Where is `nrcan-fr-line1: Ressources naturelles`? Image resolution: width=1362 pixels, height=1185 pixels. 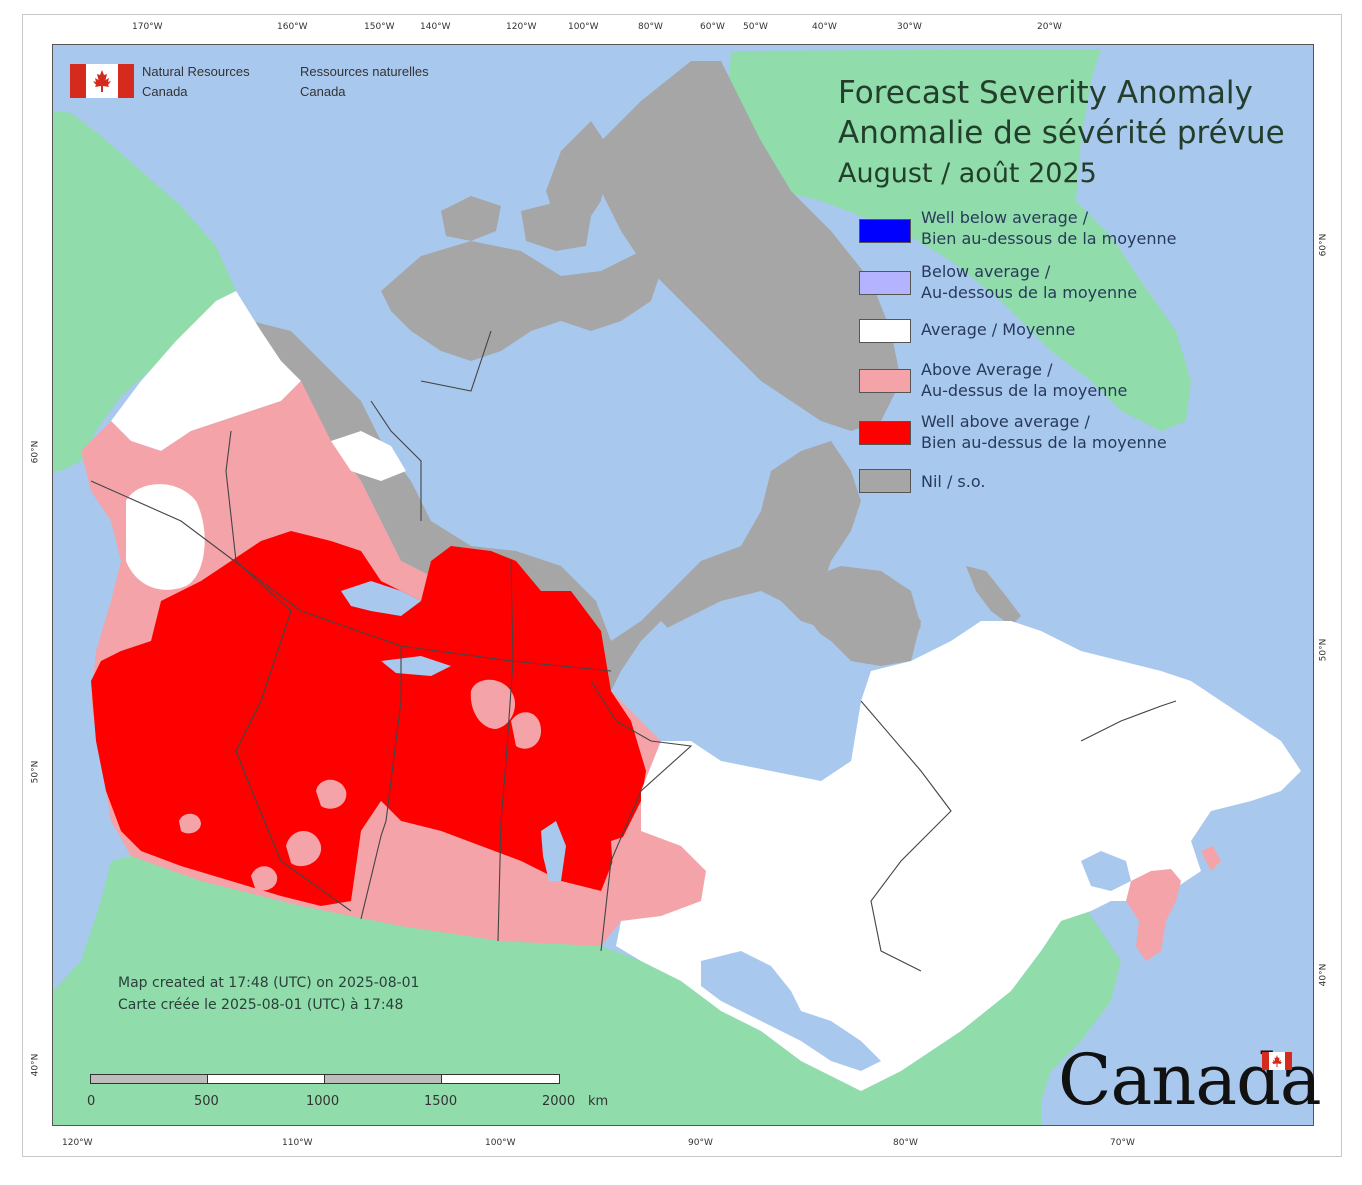
nrcan-fr-line1: Ressources naturelles is located at coordinates (364, 71).